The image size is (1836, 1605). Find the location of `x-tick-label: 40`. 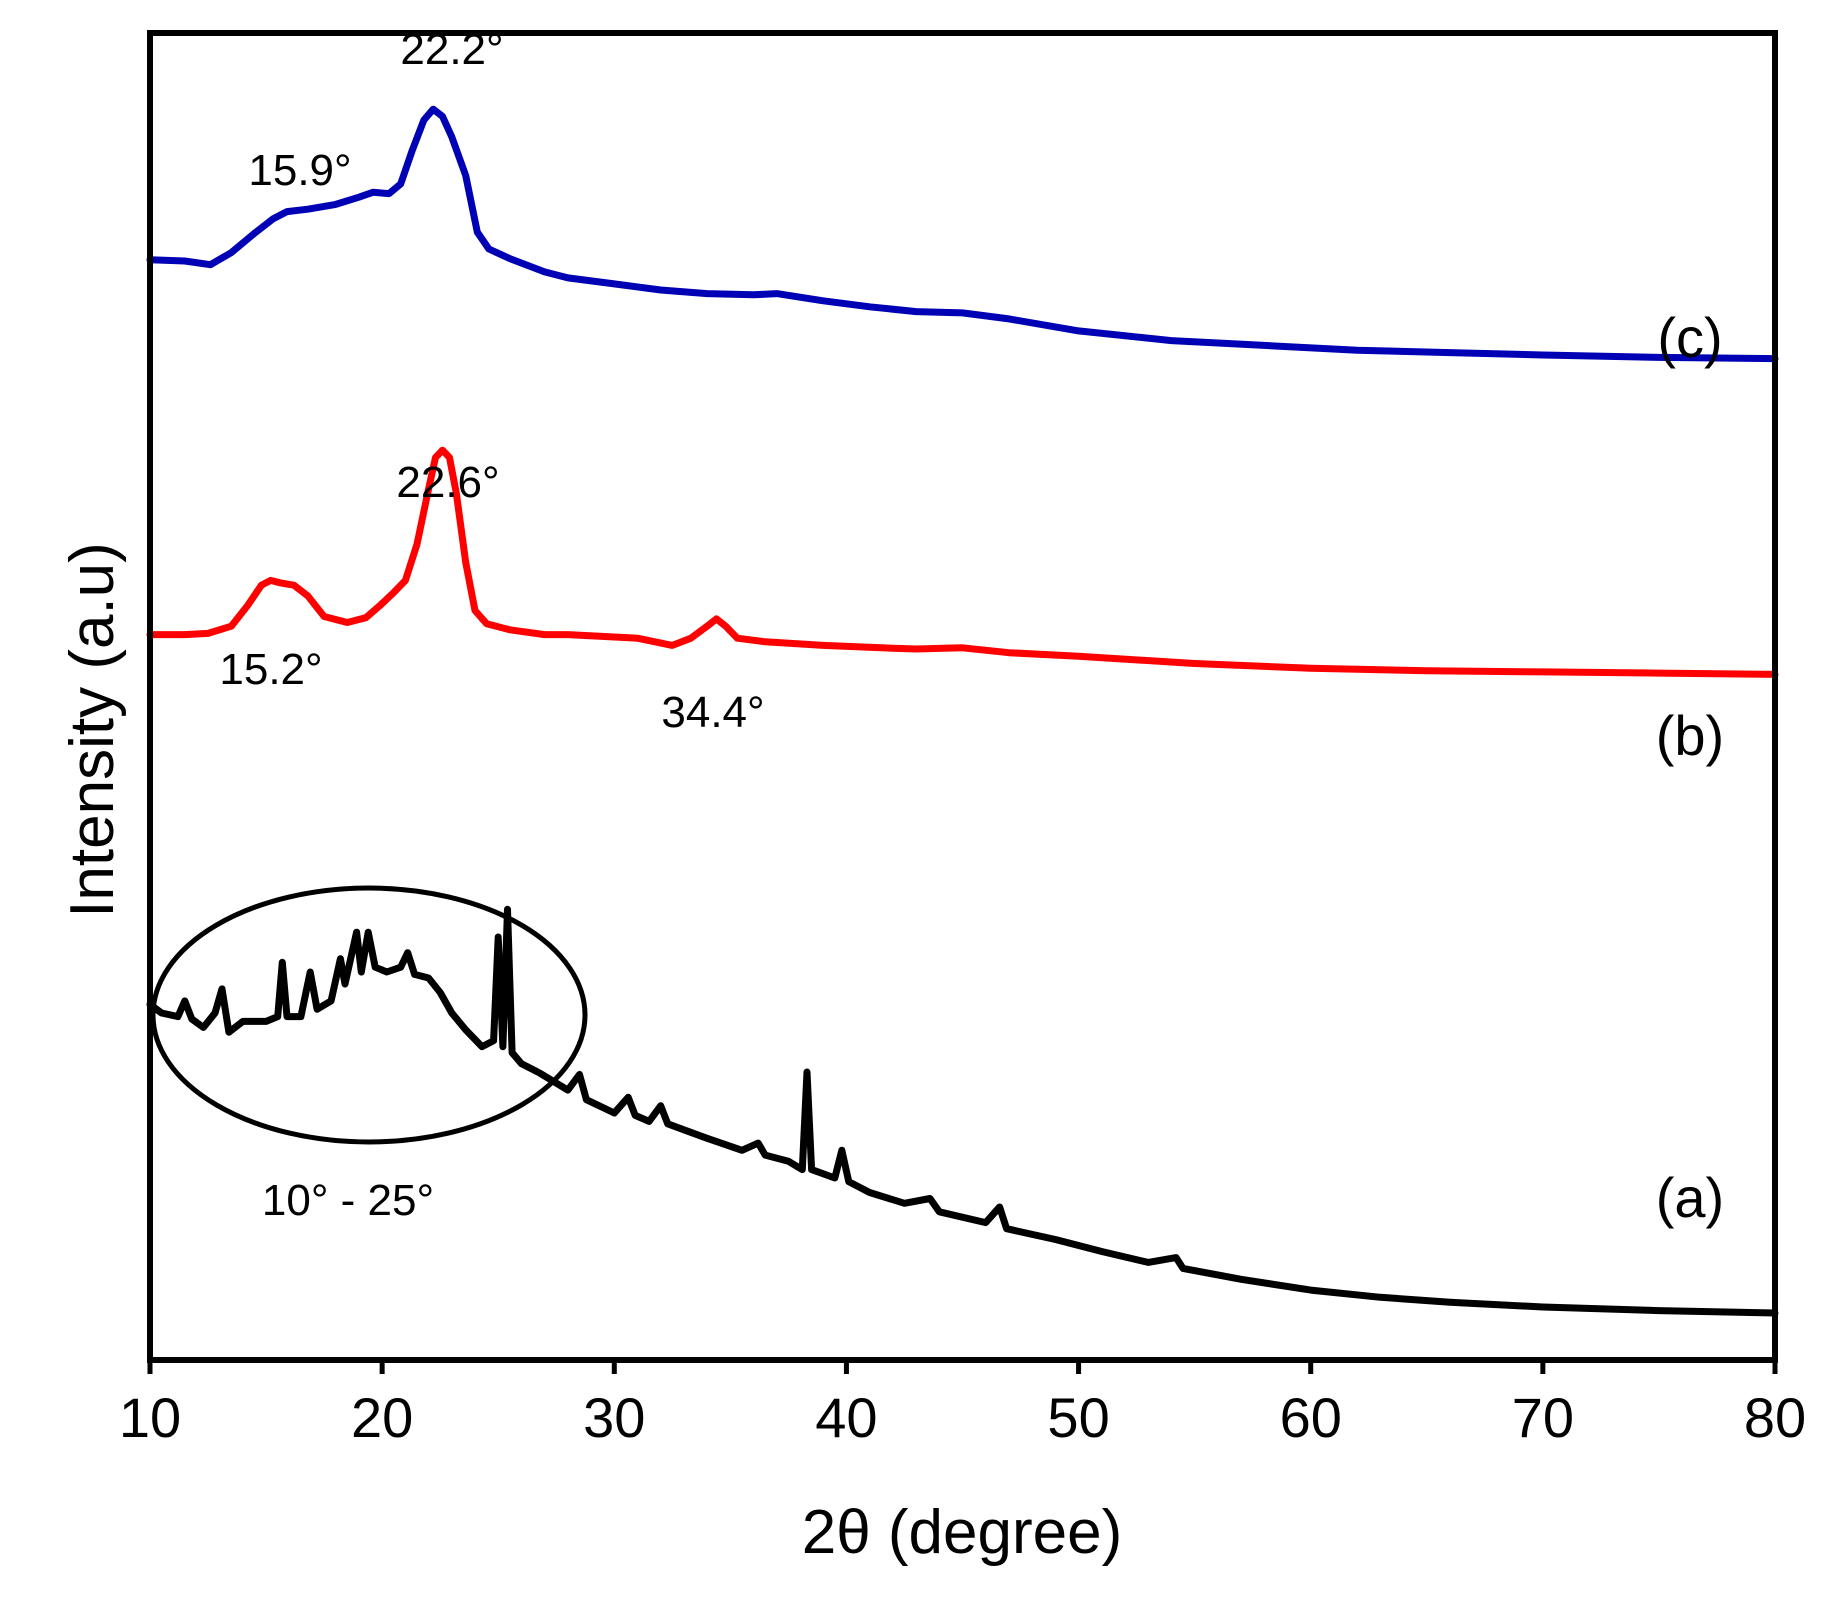

x-tick-label: 40 is located at coordinates (846, 1417).